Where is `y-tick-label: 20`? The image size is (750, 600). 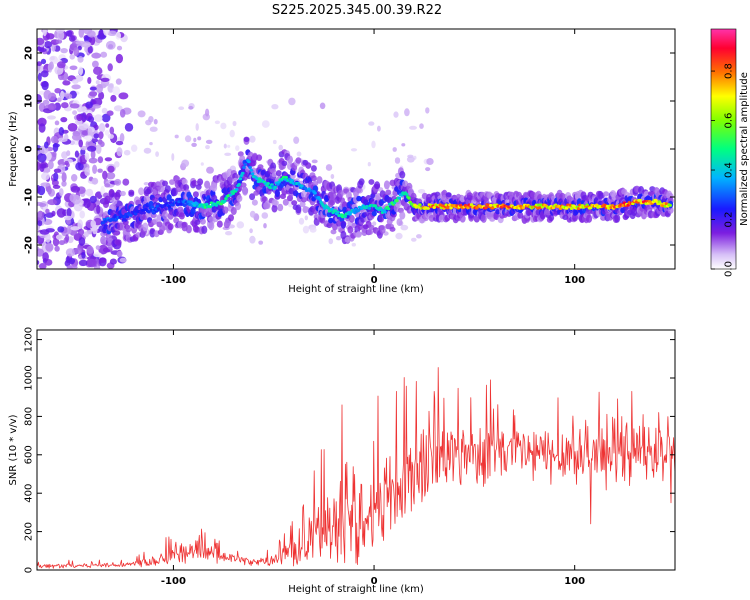 y-tick-label: 20 is located at coordinates (29, 53).